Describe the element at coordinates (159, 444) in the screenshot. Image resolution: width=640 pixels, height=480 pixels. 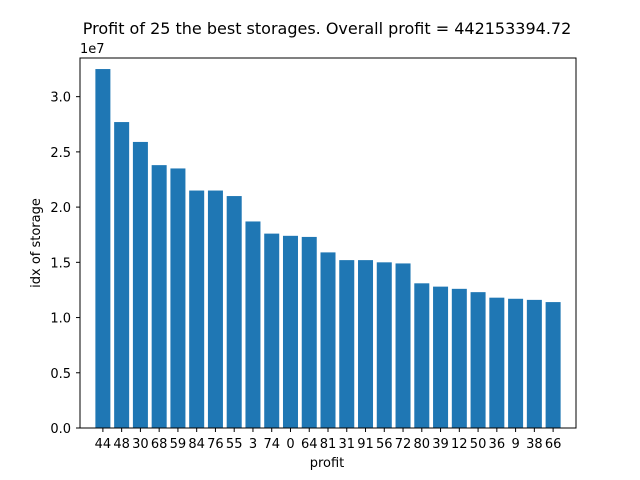
I see `x-tick-label: 68` at that location.